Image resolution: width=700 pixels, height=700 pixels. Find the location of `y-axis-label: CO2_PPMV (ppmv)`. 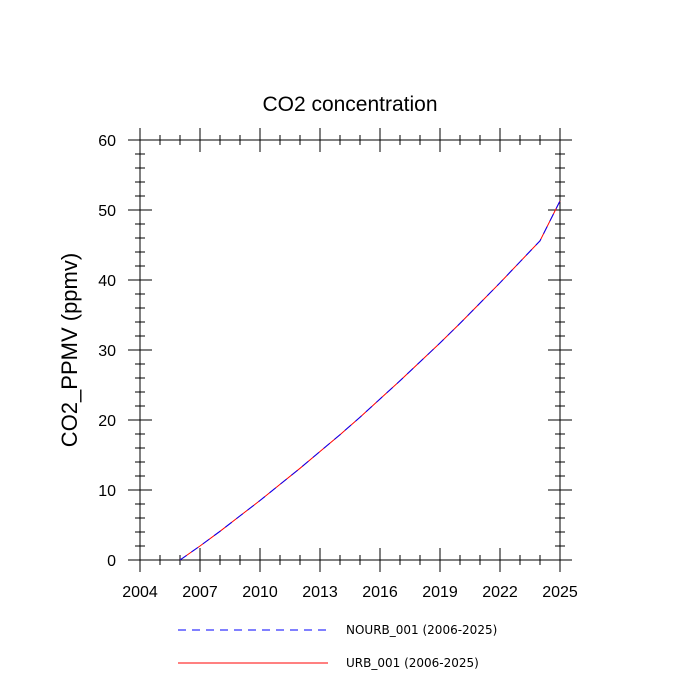

y-axis-label: CO2_PPMV (ppmv) is located at coordinates (69, 350).